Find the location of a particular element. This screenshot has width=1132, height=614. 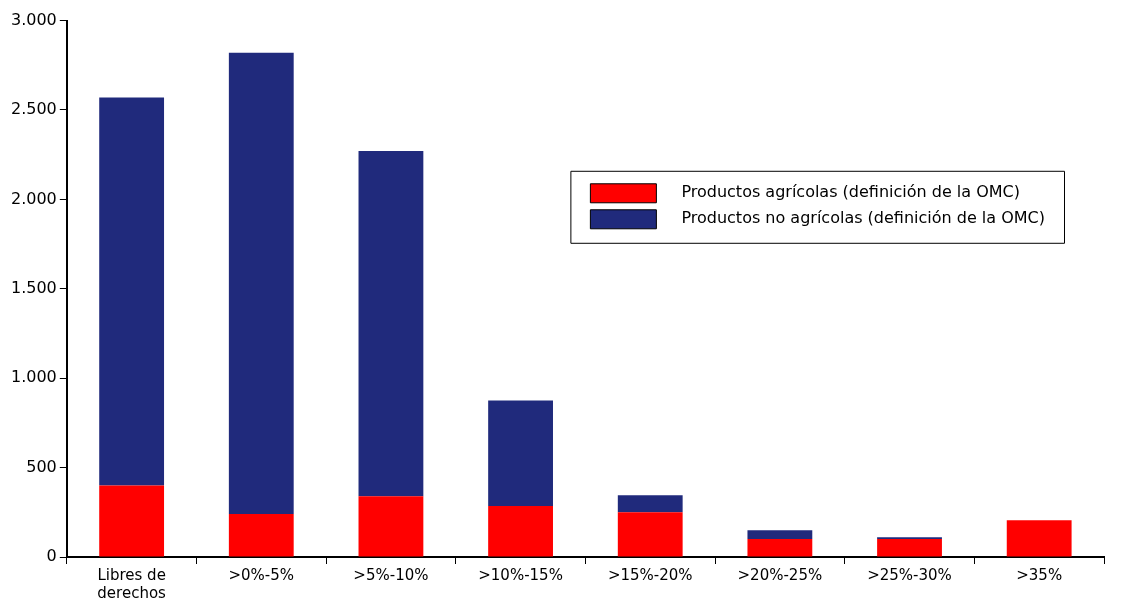

y-tick-label: 1.000 is located at coordinates (33, 377).